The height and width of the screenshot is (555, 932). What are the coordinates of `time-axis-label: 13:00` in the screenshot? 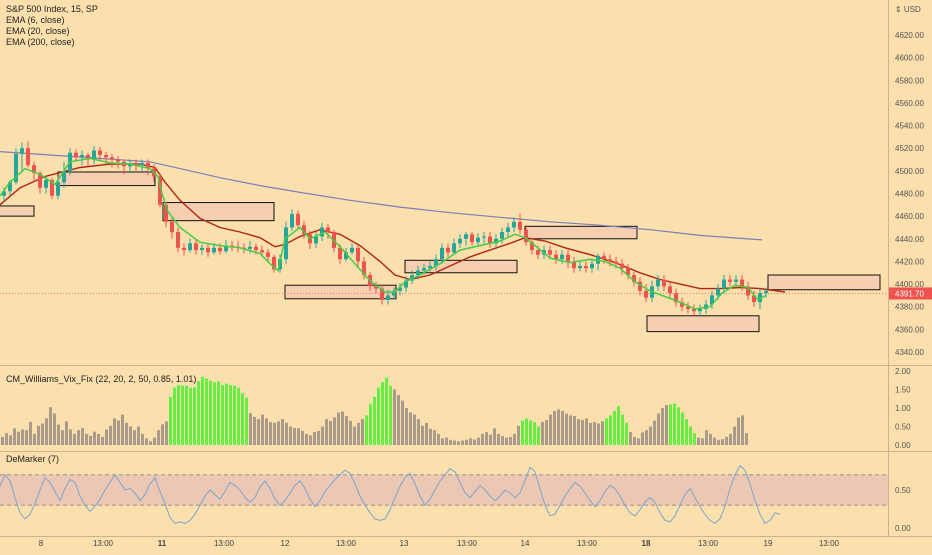 It's located at (224, 543).